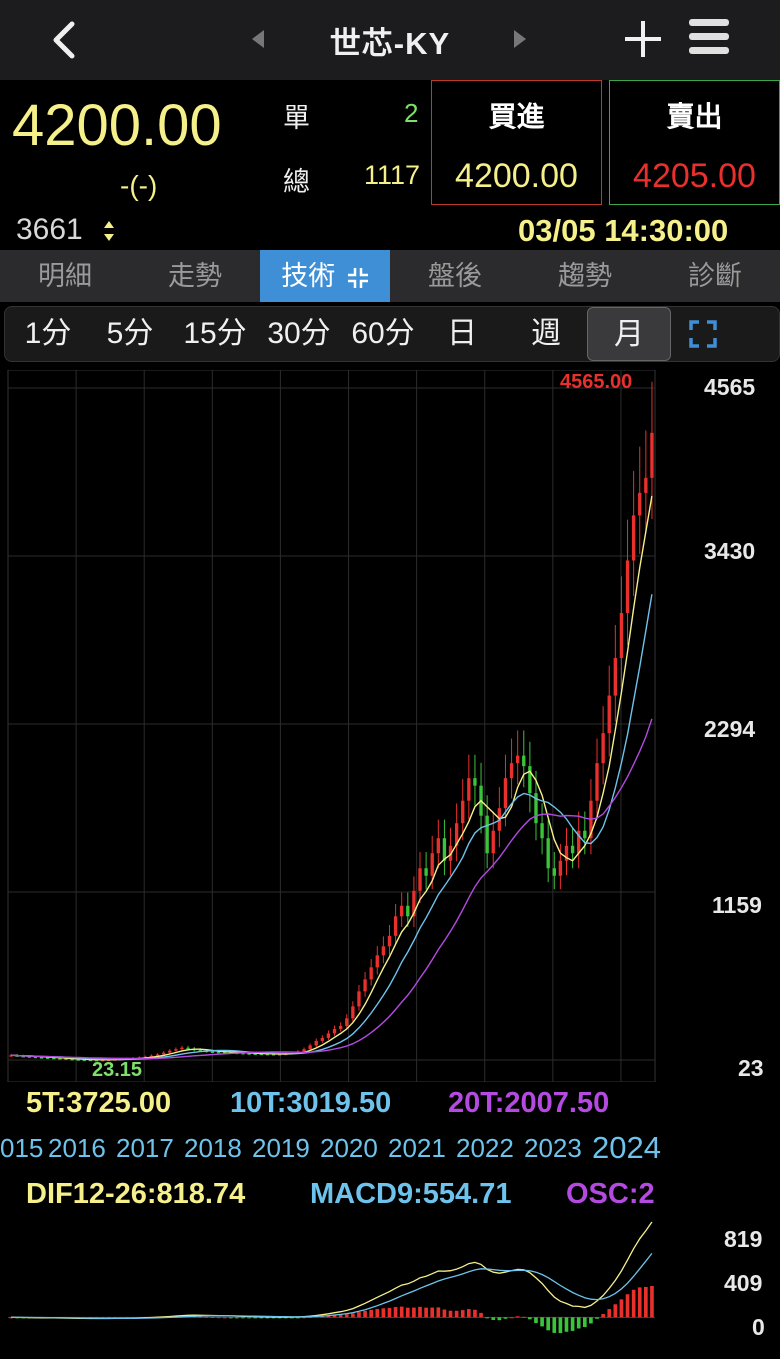  I want to click on triangle-right-icon, so click(519, 39).